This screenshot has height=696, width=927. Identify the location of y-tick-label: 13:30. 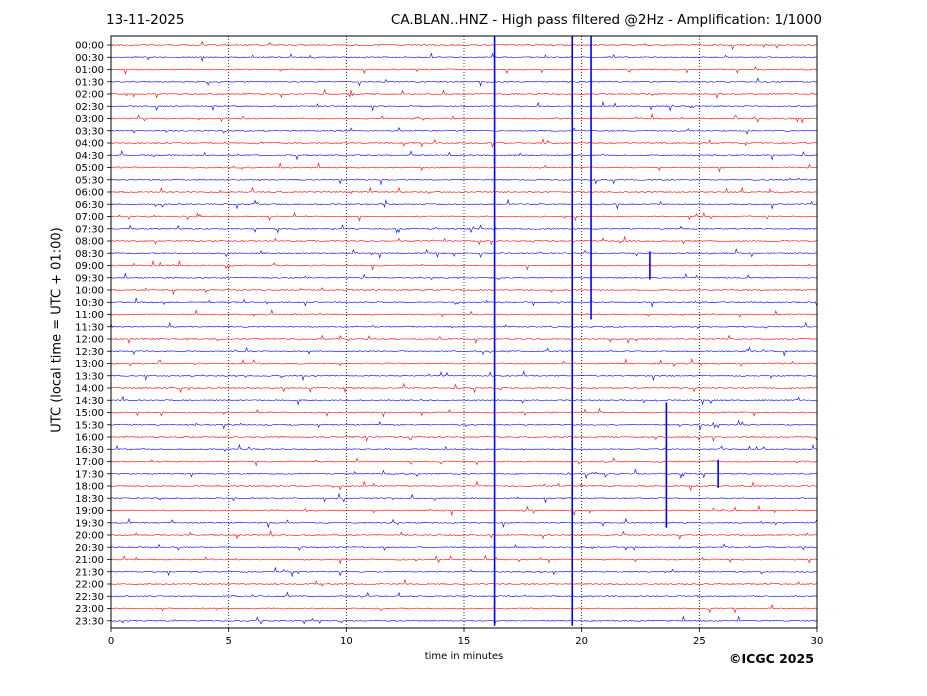
(89, 376).